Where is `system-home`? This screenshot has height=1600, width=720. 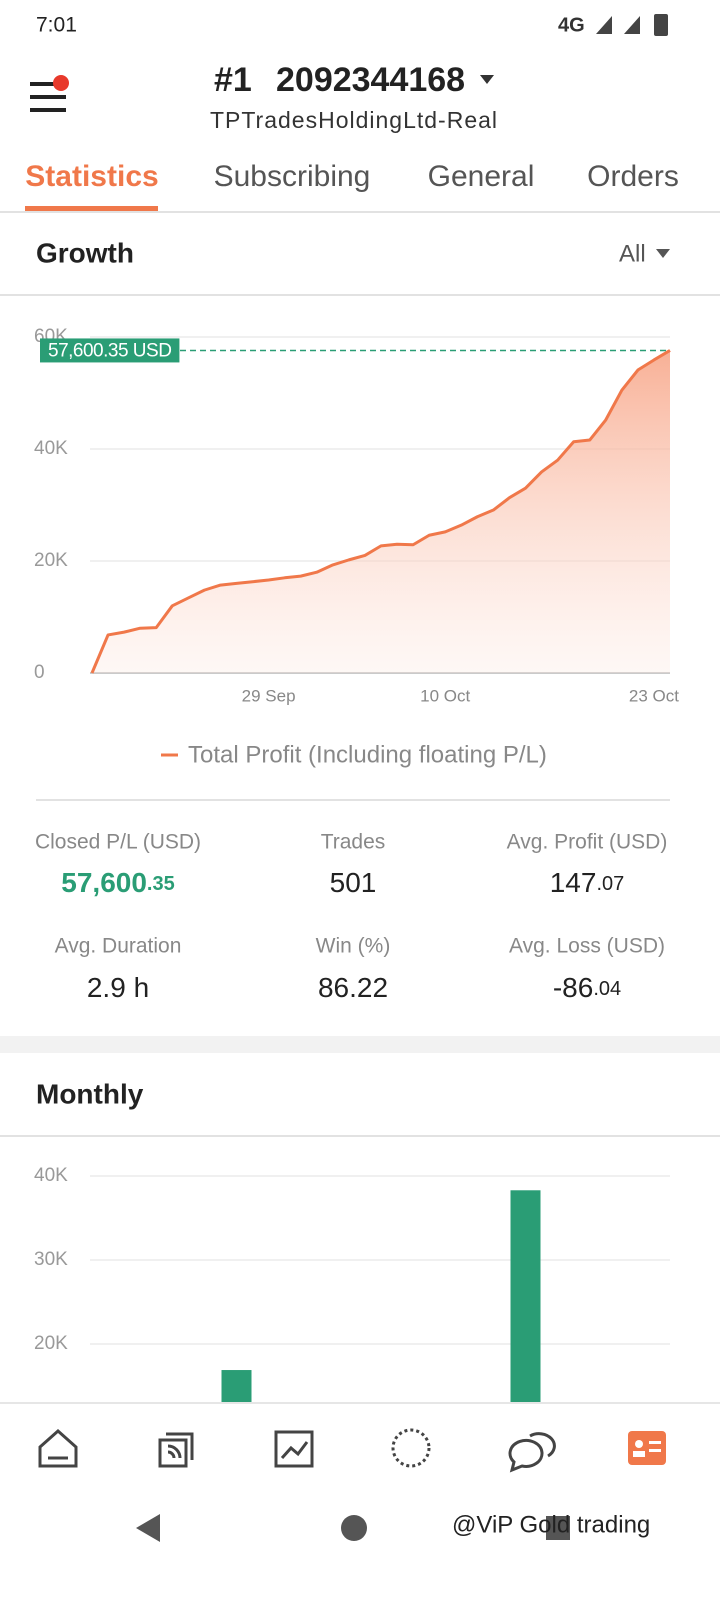 system-home is located at coordinates (354, 1528).